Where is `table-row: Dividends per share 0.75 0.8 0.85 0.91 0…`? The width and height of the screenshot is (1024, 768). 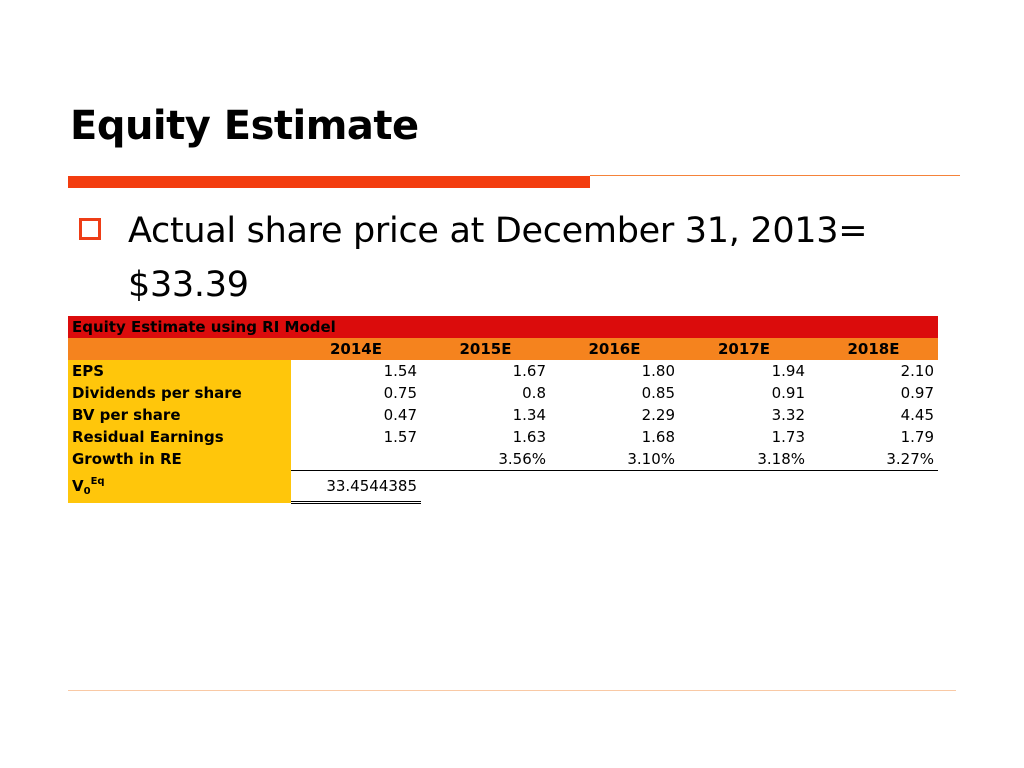
table-row: Dividends per share 0.75 0.8 0.85 0.91 0… is located at coordinates (503, 393).